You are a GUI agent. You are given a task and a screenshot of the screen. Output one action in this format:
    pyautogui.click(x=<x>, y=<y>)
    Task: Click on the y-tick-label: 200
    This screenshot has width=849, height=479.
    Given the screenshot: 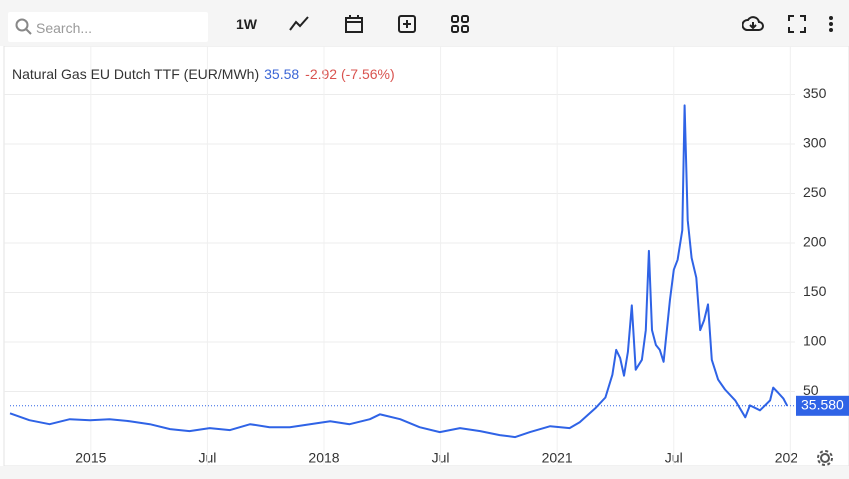 What is the action you would take?
    pyautogui.click(x=815, y=242)
    